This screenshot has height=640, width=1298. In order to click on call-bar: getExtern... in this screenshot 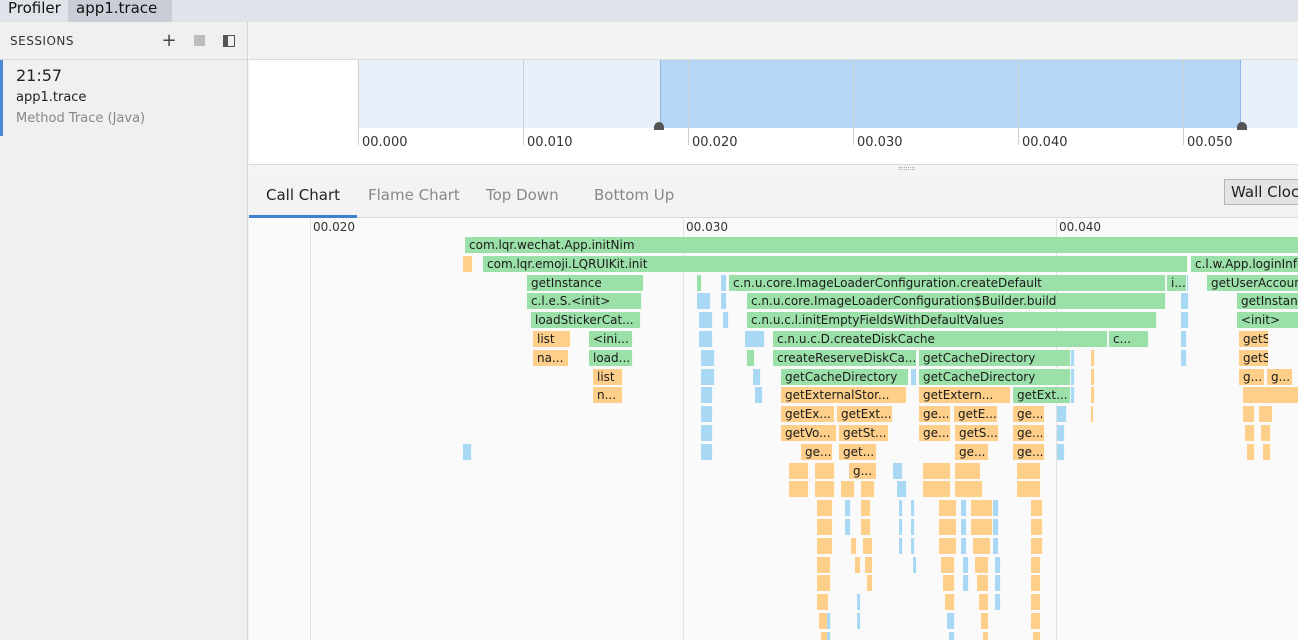, I will do `click(965, 395)`.